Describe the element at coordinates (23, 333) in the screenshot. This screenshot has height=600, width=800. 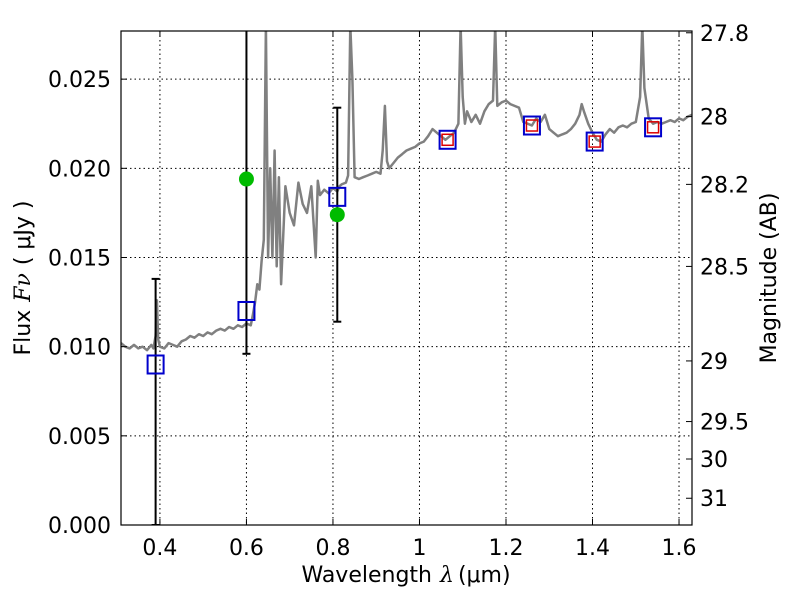
I see `y-axis-label-text: Flux` at that location.